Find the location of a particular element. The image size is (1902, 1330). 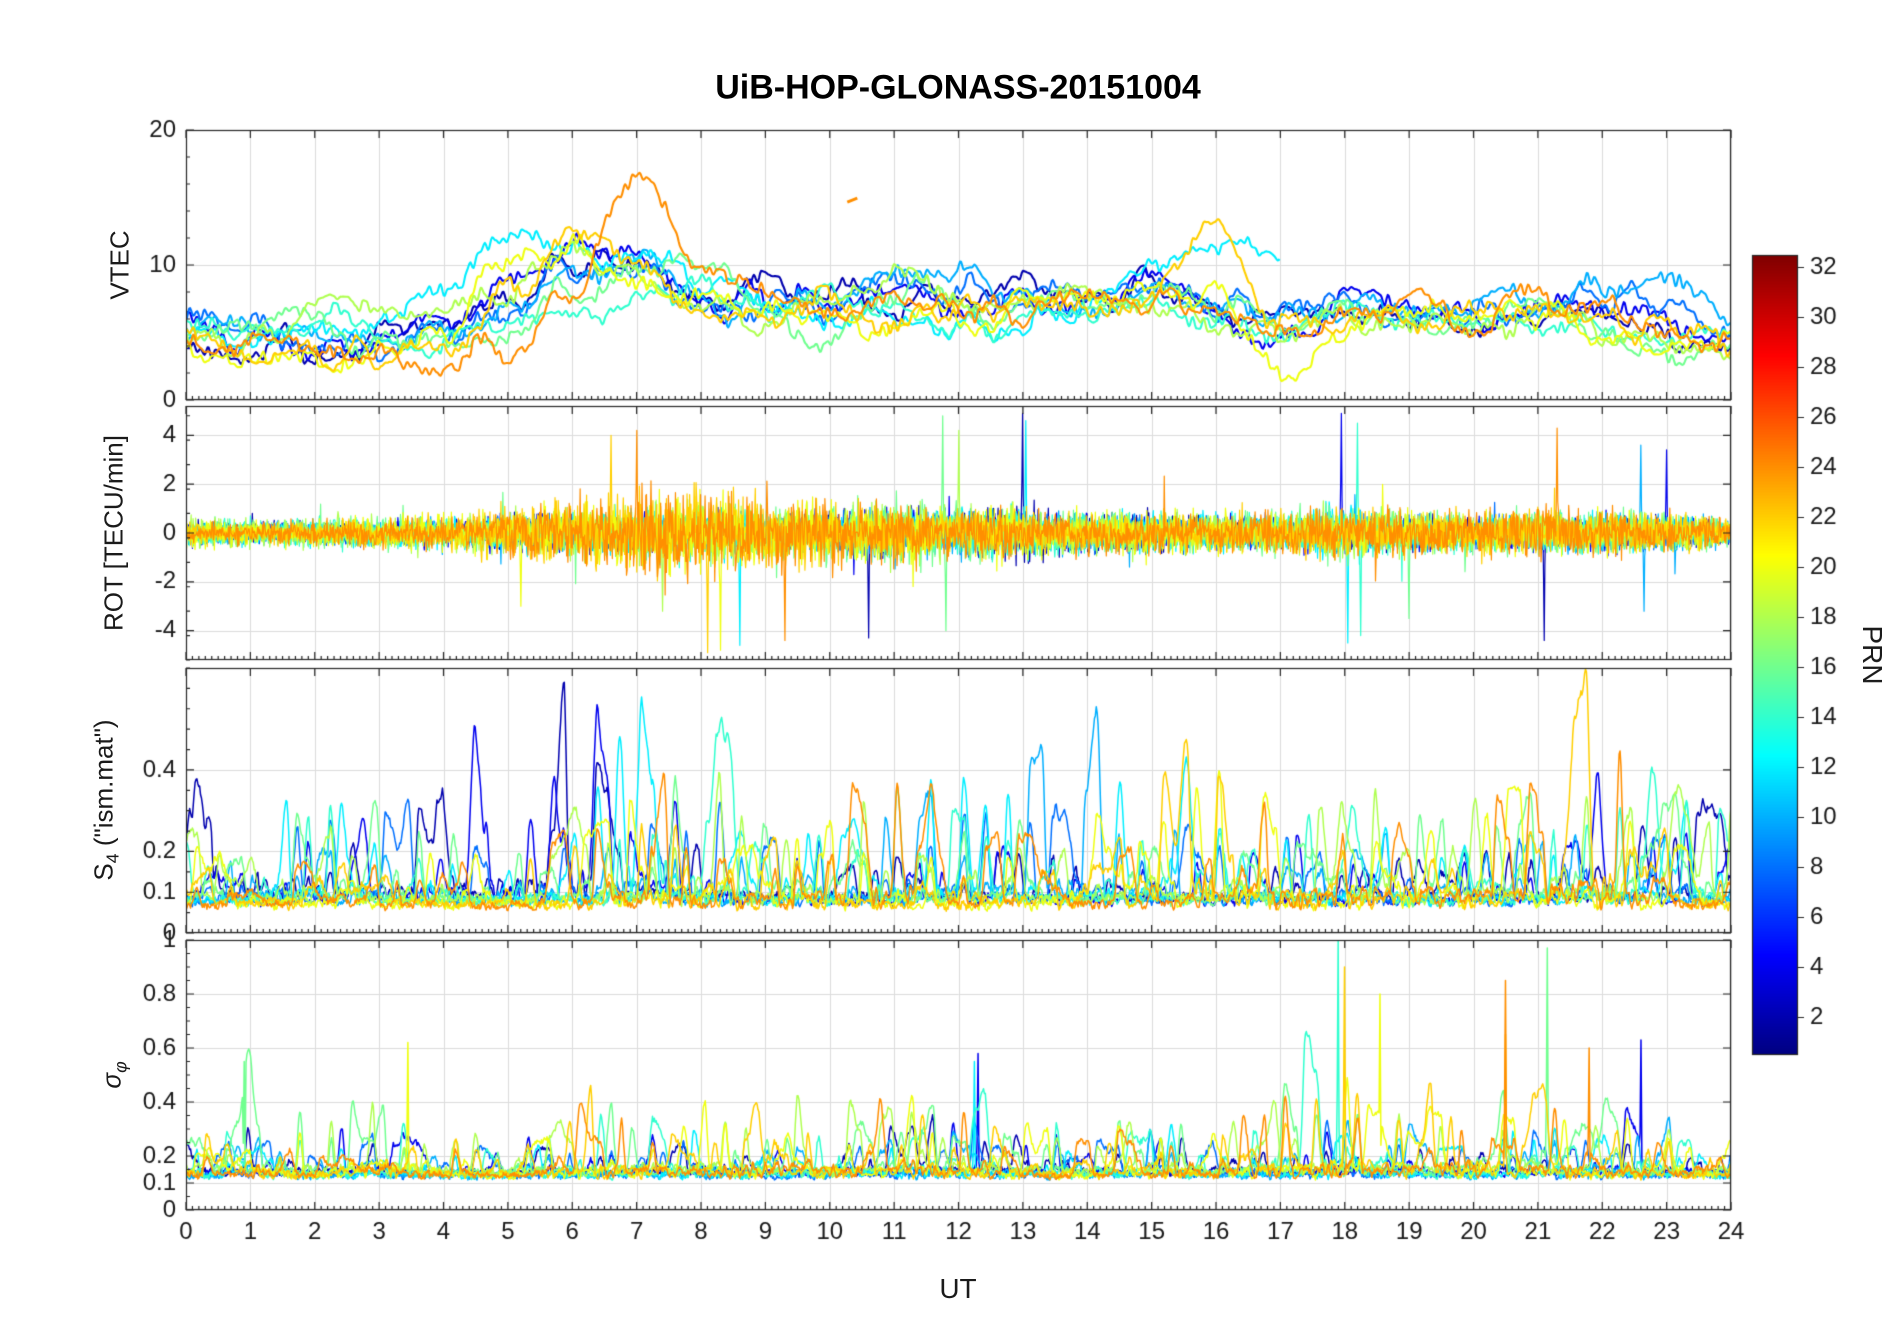

ylabel-sigma-phi: σφ is located at coordinates (113, 1075).